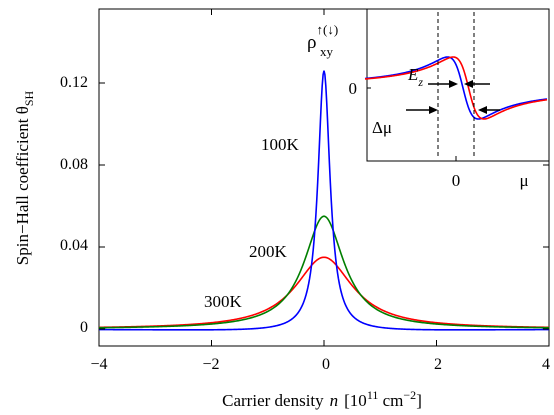 Image resolution: width=554 pixels, height=415 pixels. I want to click on curve-label-300k: 300K, so click(223, 301).